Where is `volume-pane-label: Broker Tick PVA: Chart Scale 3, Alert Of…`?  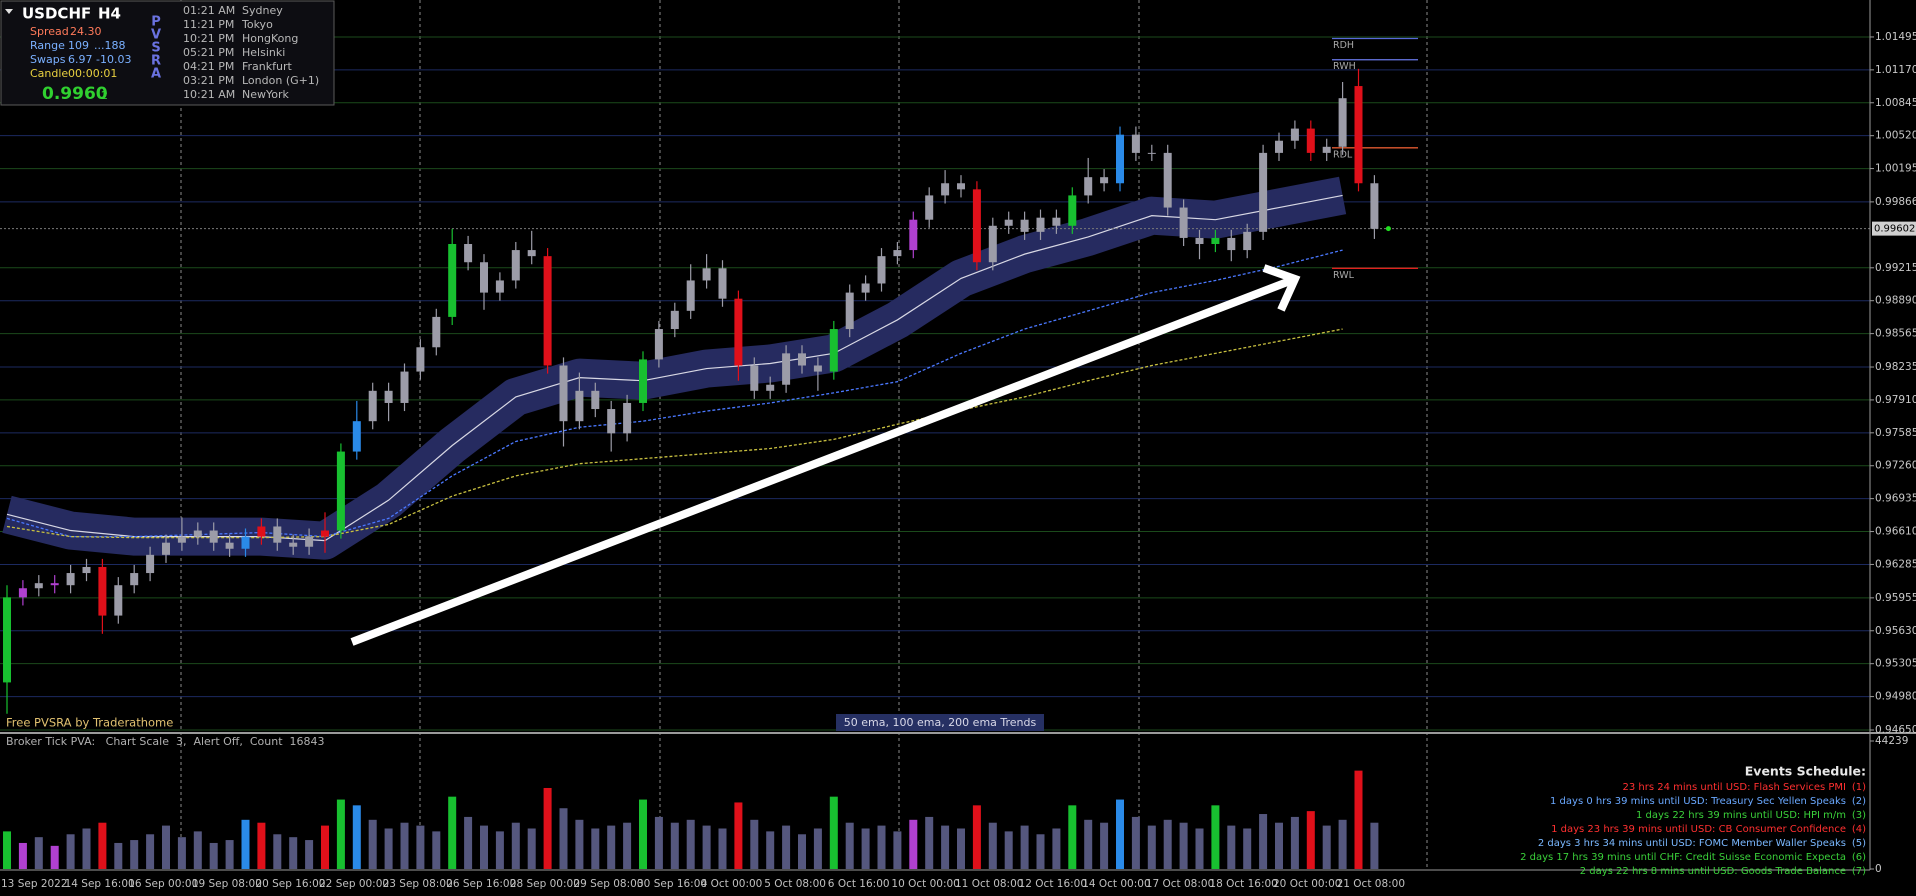
volume-pane-label: Broker Tick PVA: Chart Scale 3, Alert Of… is located at coordinates (165, 741).